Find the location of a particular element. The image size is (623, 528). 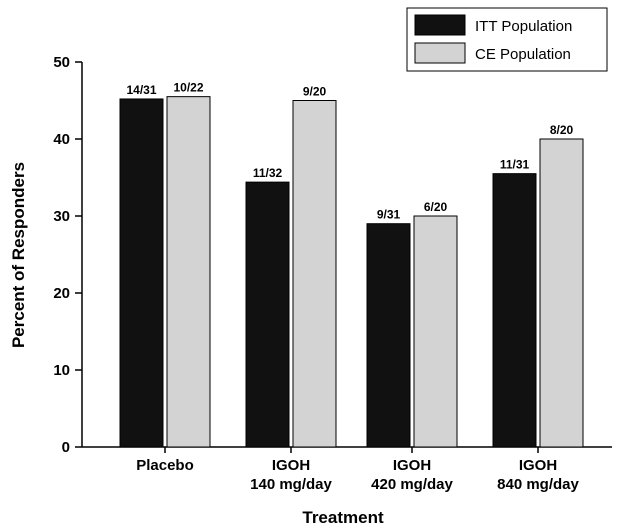

y-tick-label: 30 is located at coordinates (61, 216).